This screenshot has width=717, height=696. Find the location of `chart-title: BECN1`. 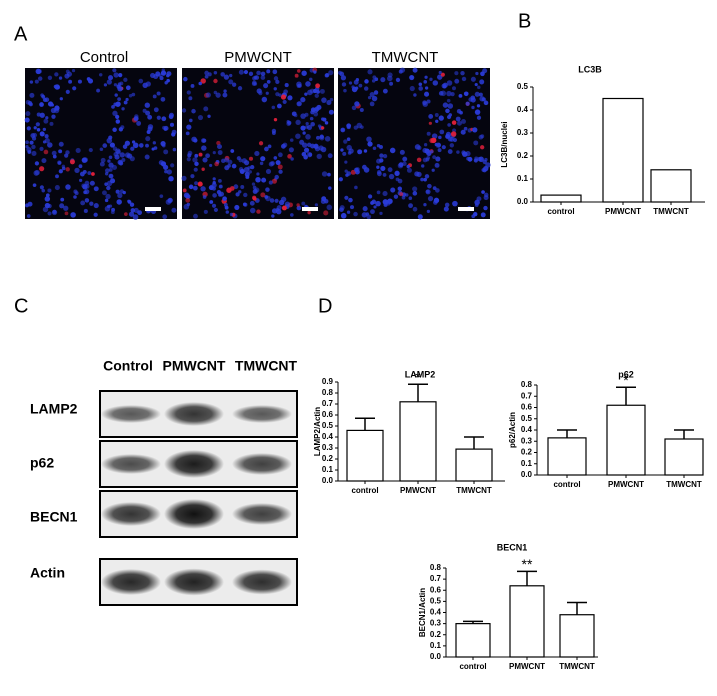

chart-title: BECN1 is located at coordinates (512, 547).